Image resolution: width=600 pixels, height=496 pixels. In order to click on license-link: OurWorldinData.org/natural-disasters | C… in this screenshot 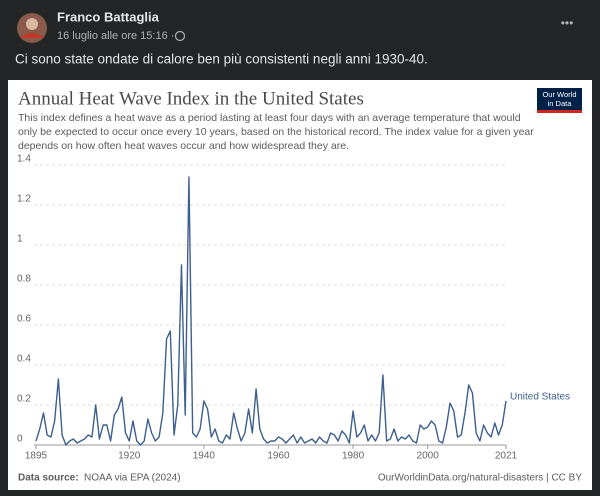, I will do `click(480, 478)`.